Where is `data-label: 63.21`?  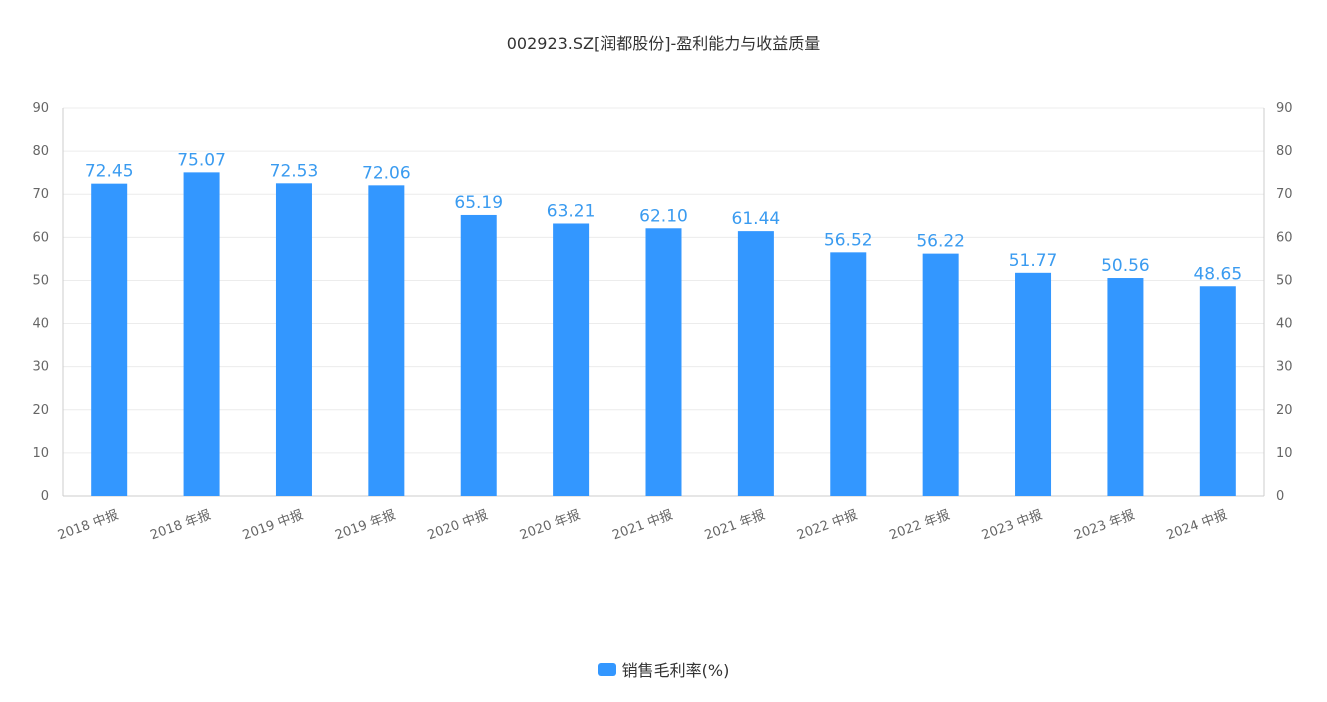
data-label: 63.21 is located at coordinates (571, 211).